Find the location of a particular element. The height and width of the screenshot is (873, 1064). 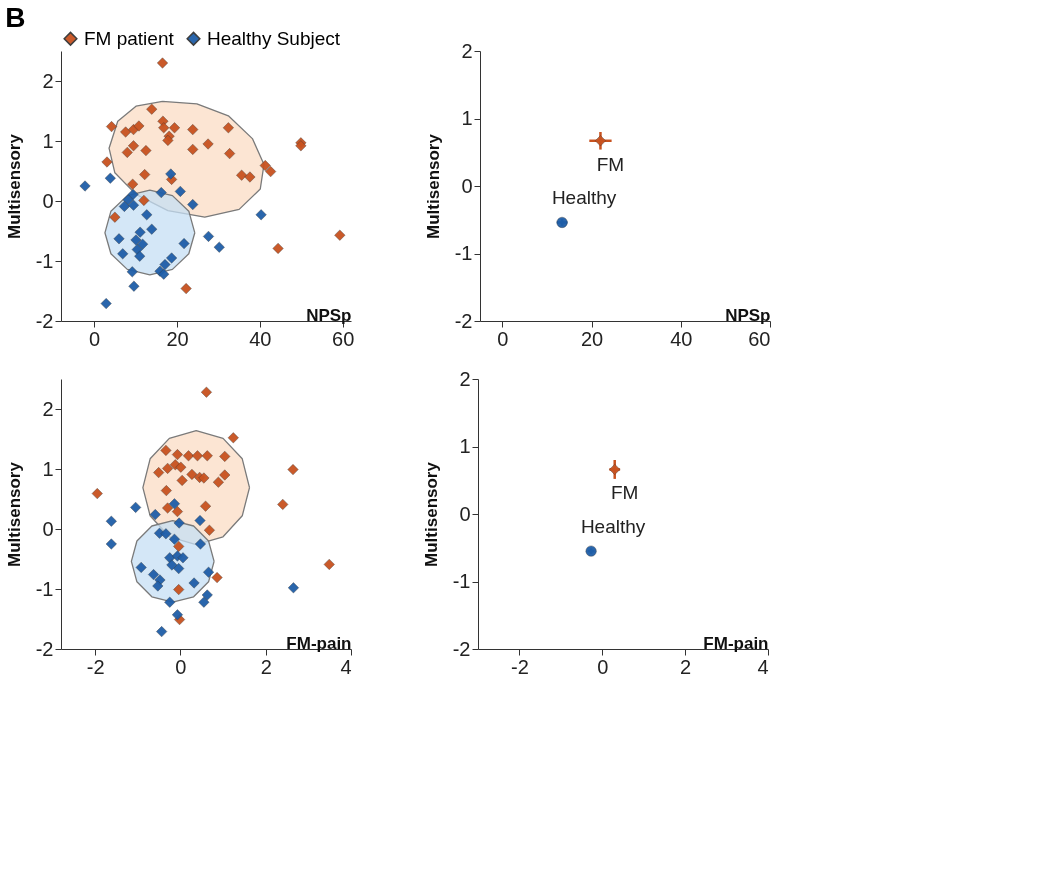

legend-label: Healthy Subject is located at coordinates (274, 38).